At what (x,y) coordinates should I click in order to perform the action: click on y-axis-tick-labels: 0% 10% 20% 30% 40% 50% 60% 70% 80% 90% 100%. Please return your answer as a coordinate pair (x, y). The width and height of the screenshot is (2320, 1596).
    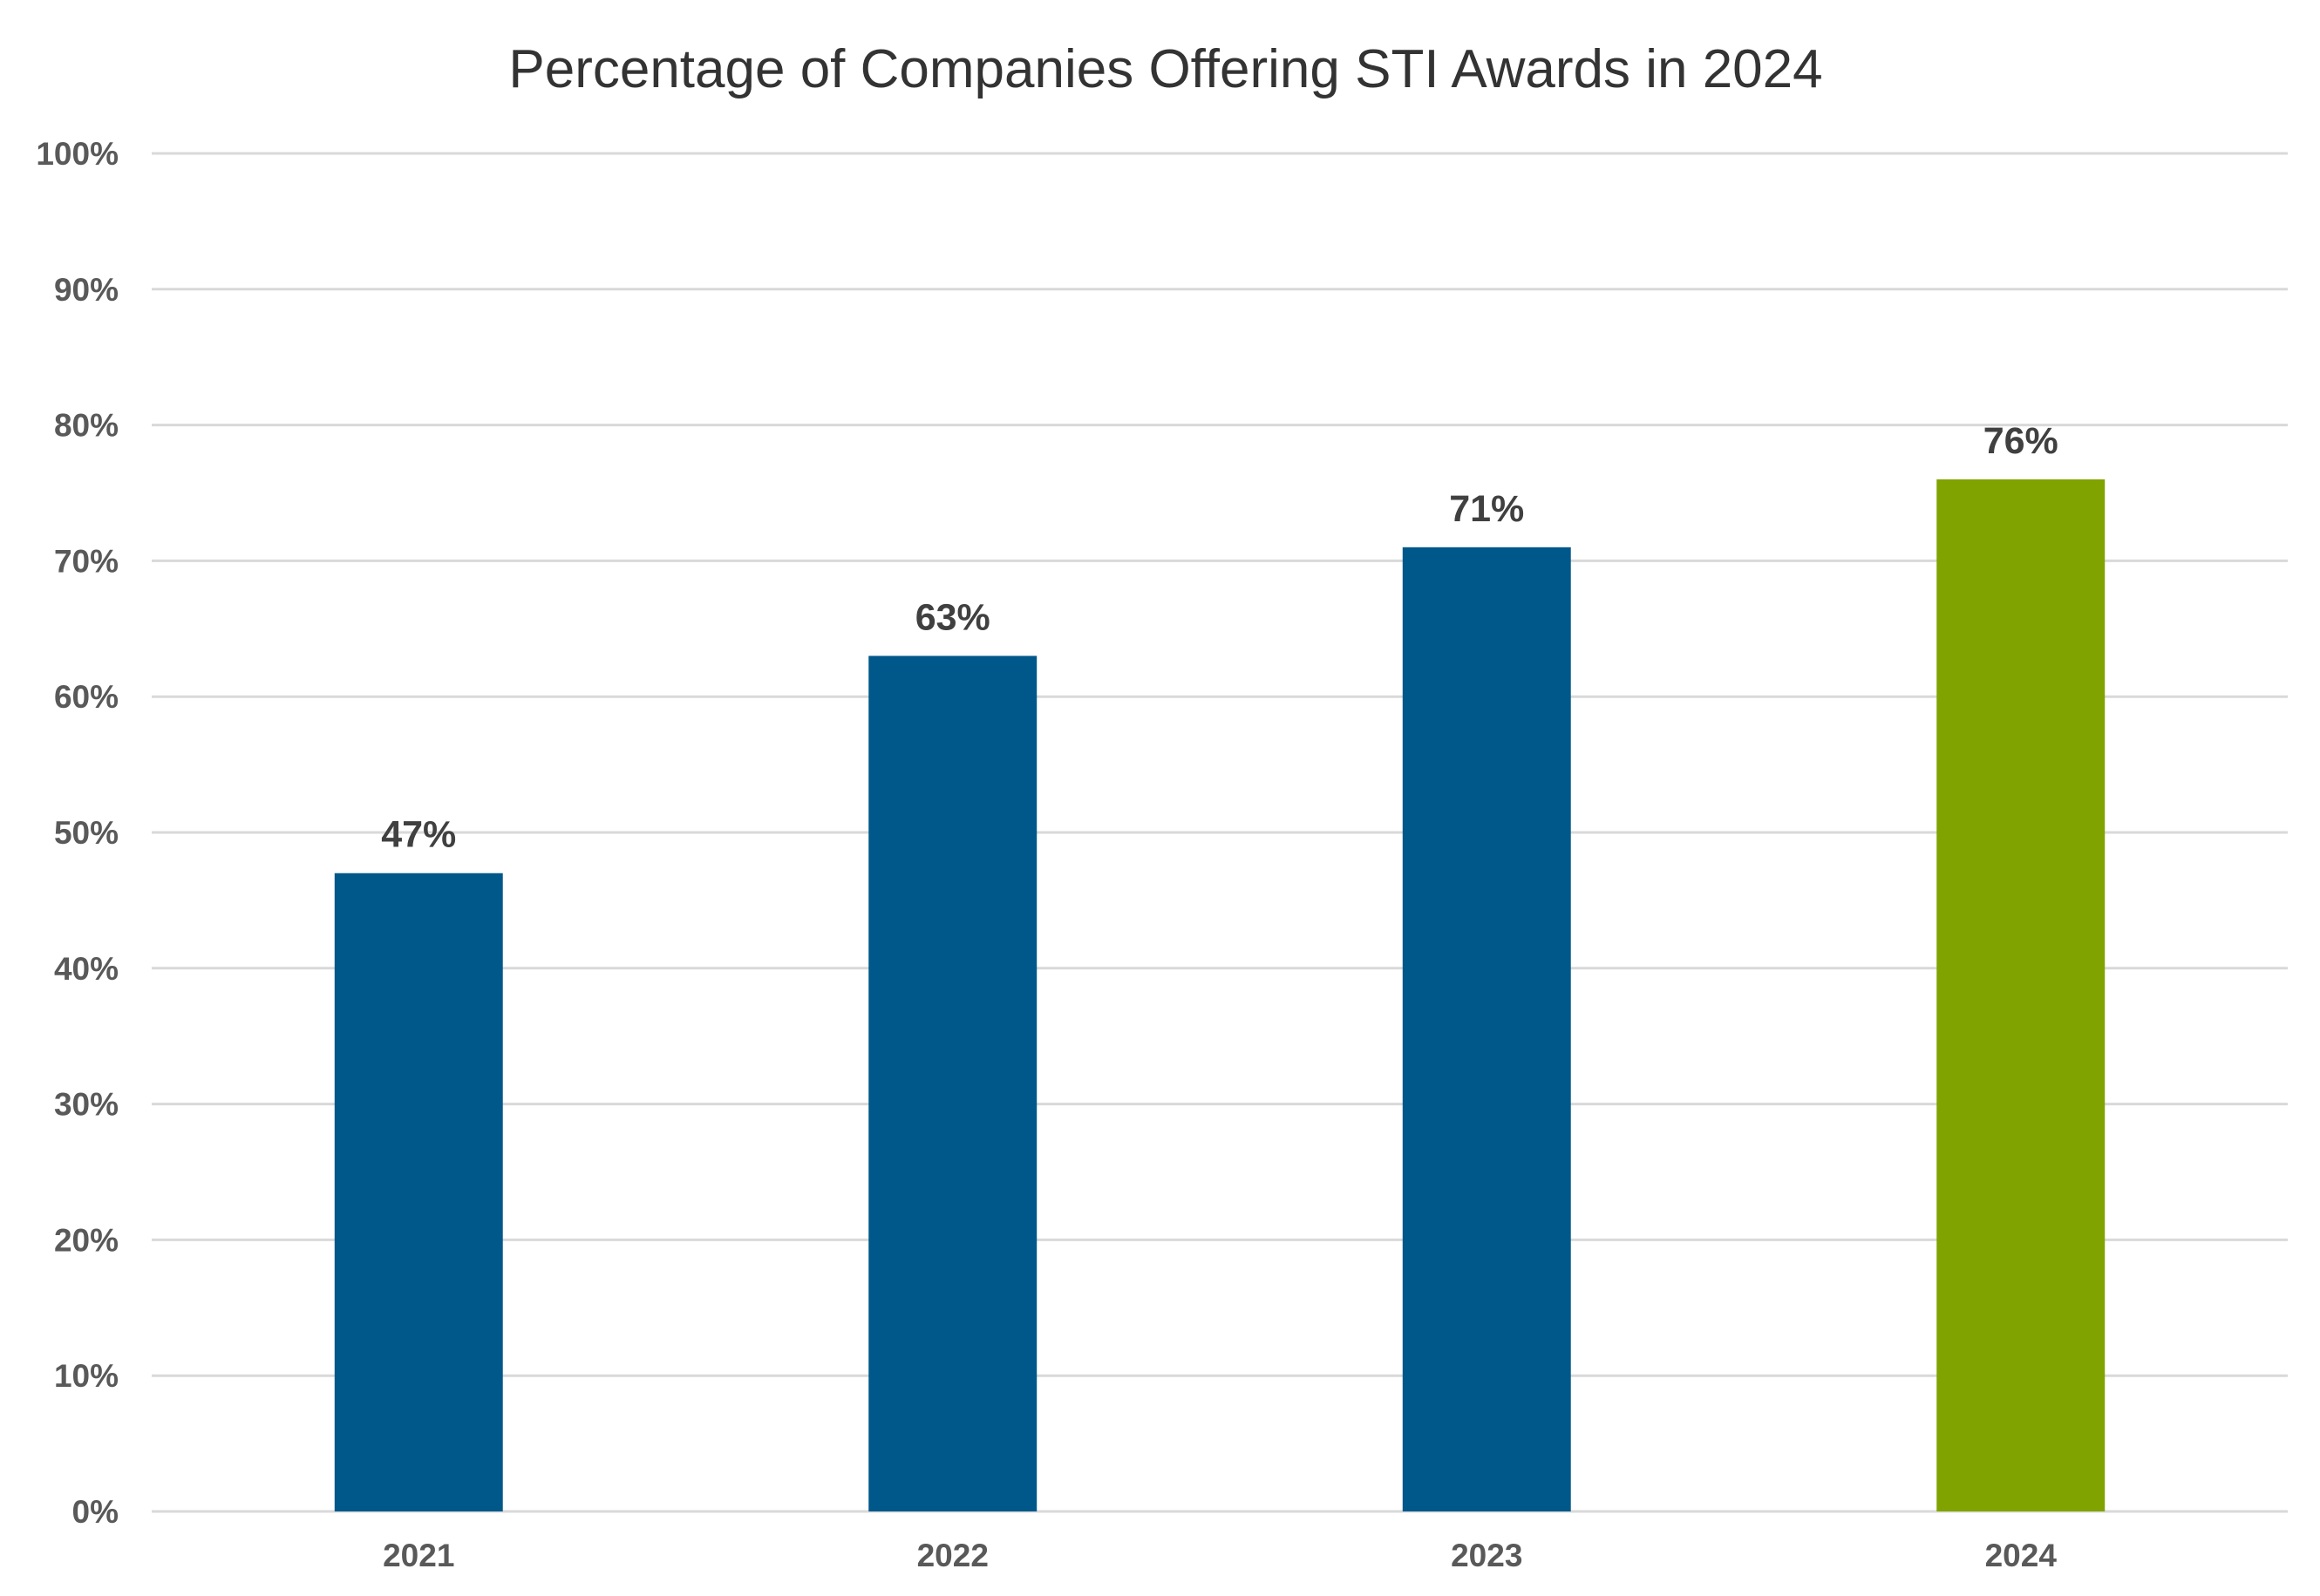
    Looking at the image, I should click on (77, 833).